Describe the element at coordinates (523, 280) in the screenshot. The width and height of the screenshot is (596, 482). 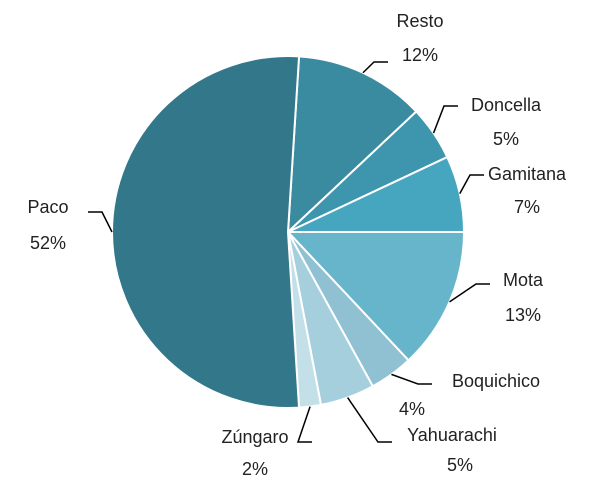
I see `slice-label: Mota` at that location.